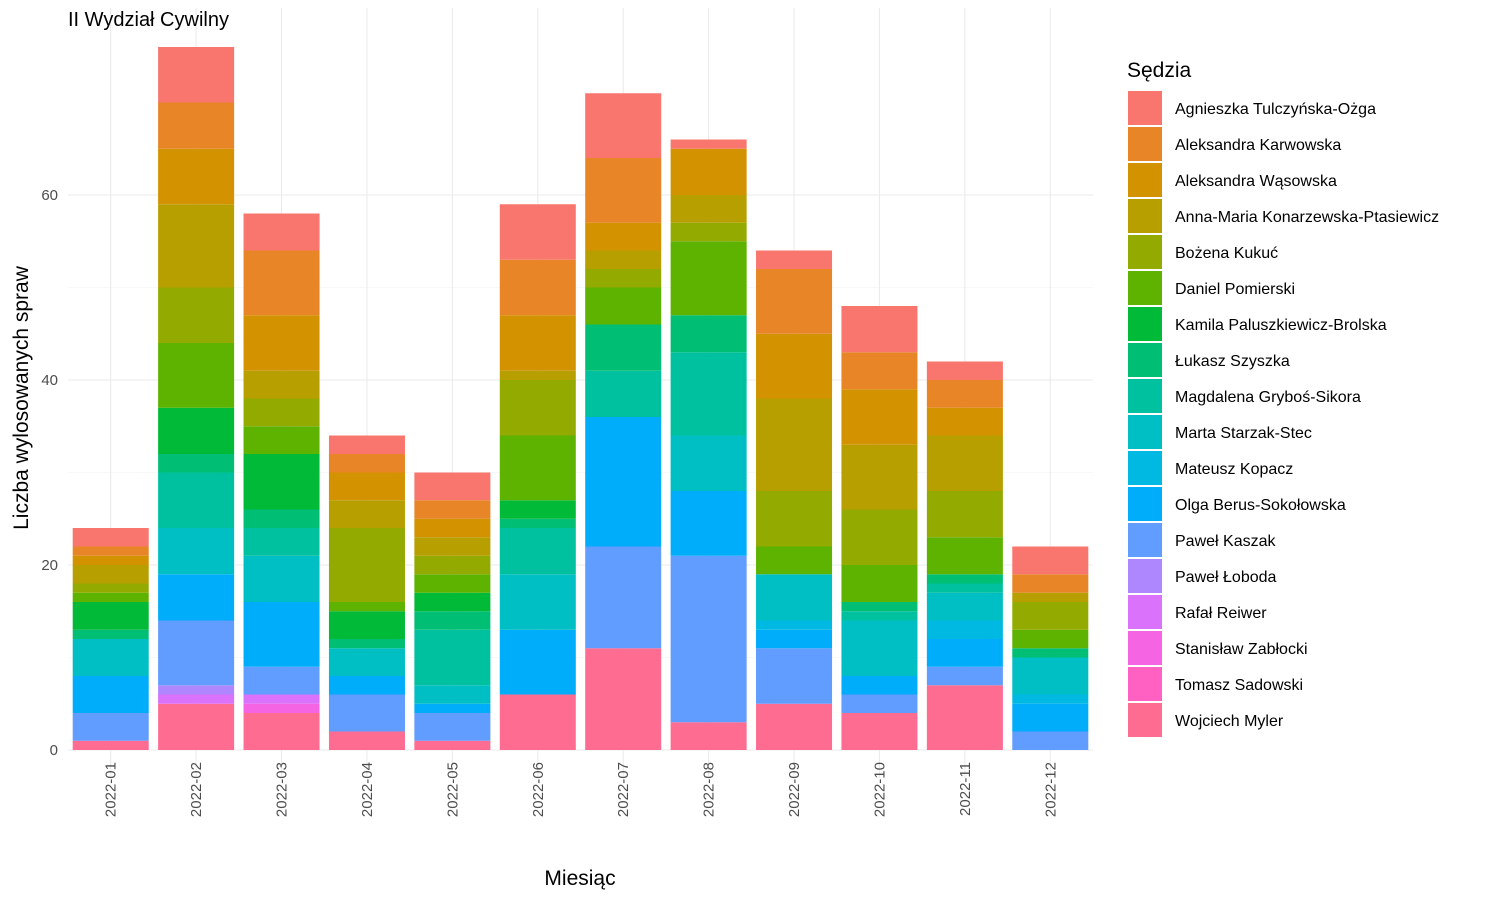 The image size is (1500, 900). I want to click on bar-segment: Wojciech Myler — 2022-04: 2, so click(366, 740).